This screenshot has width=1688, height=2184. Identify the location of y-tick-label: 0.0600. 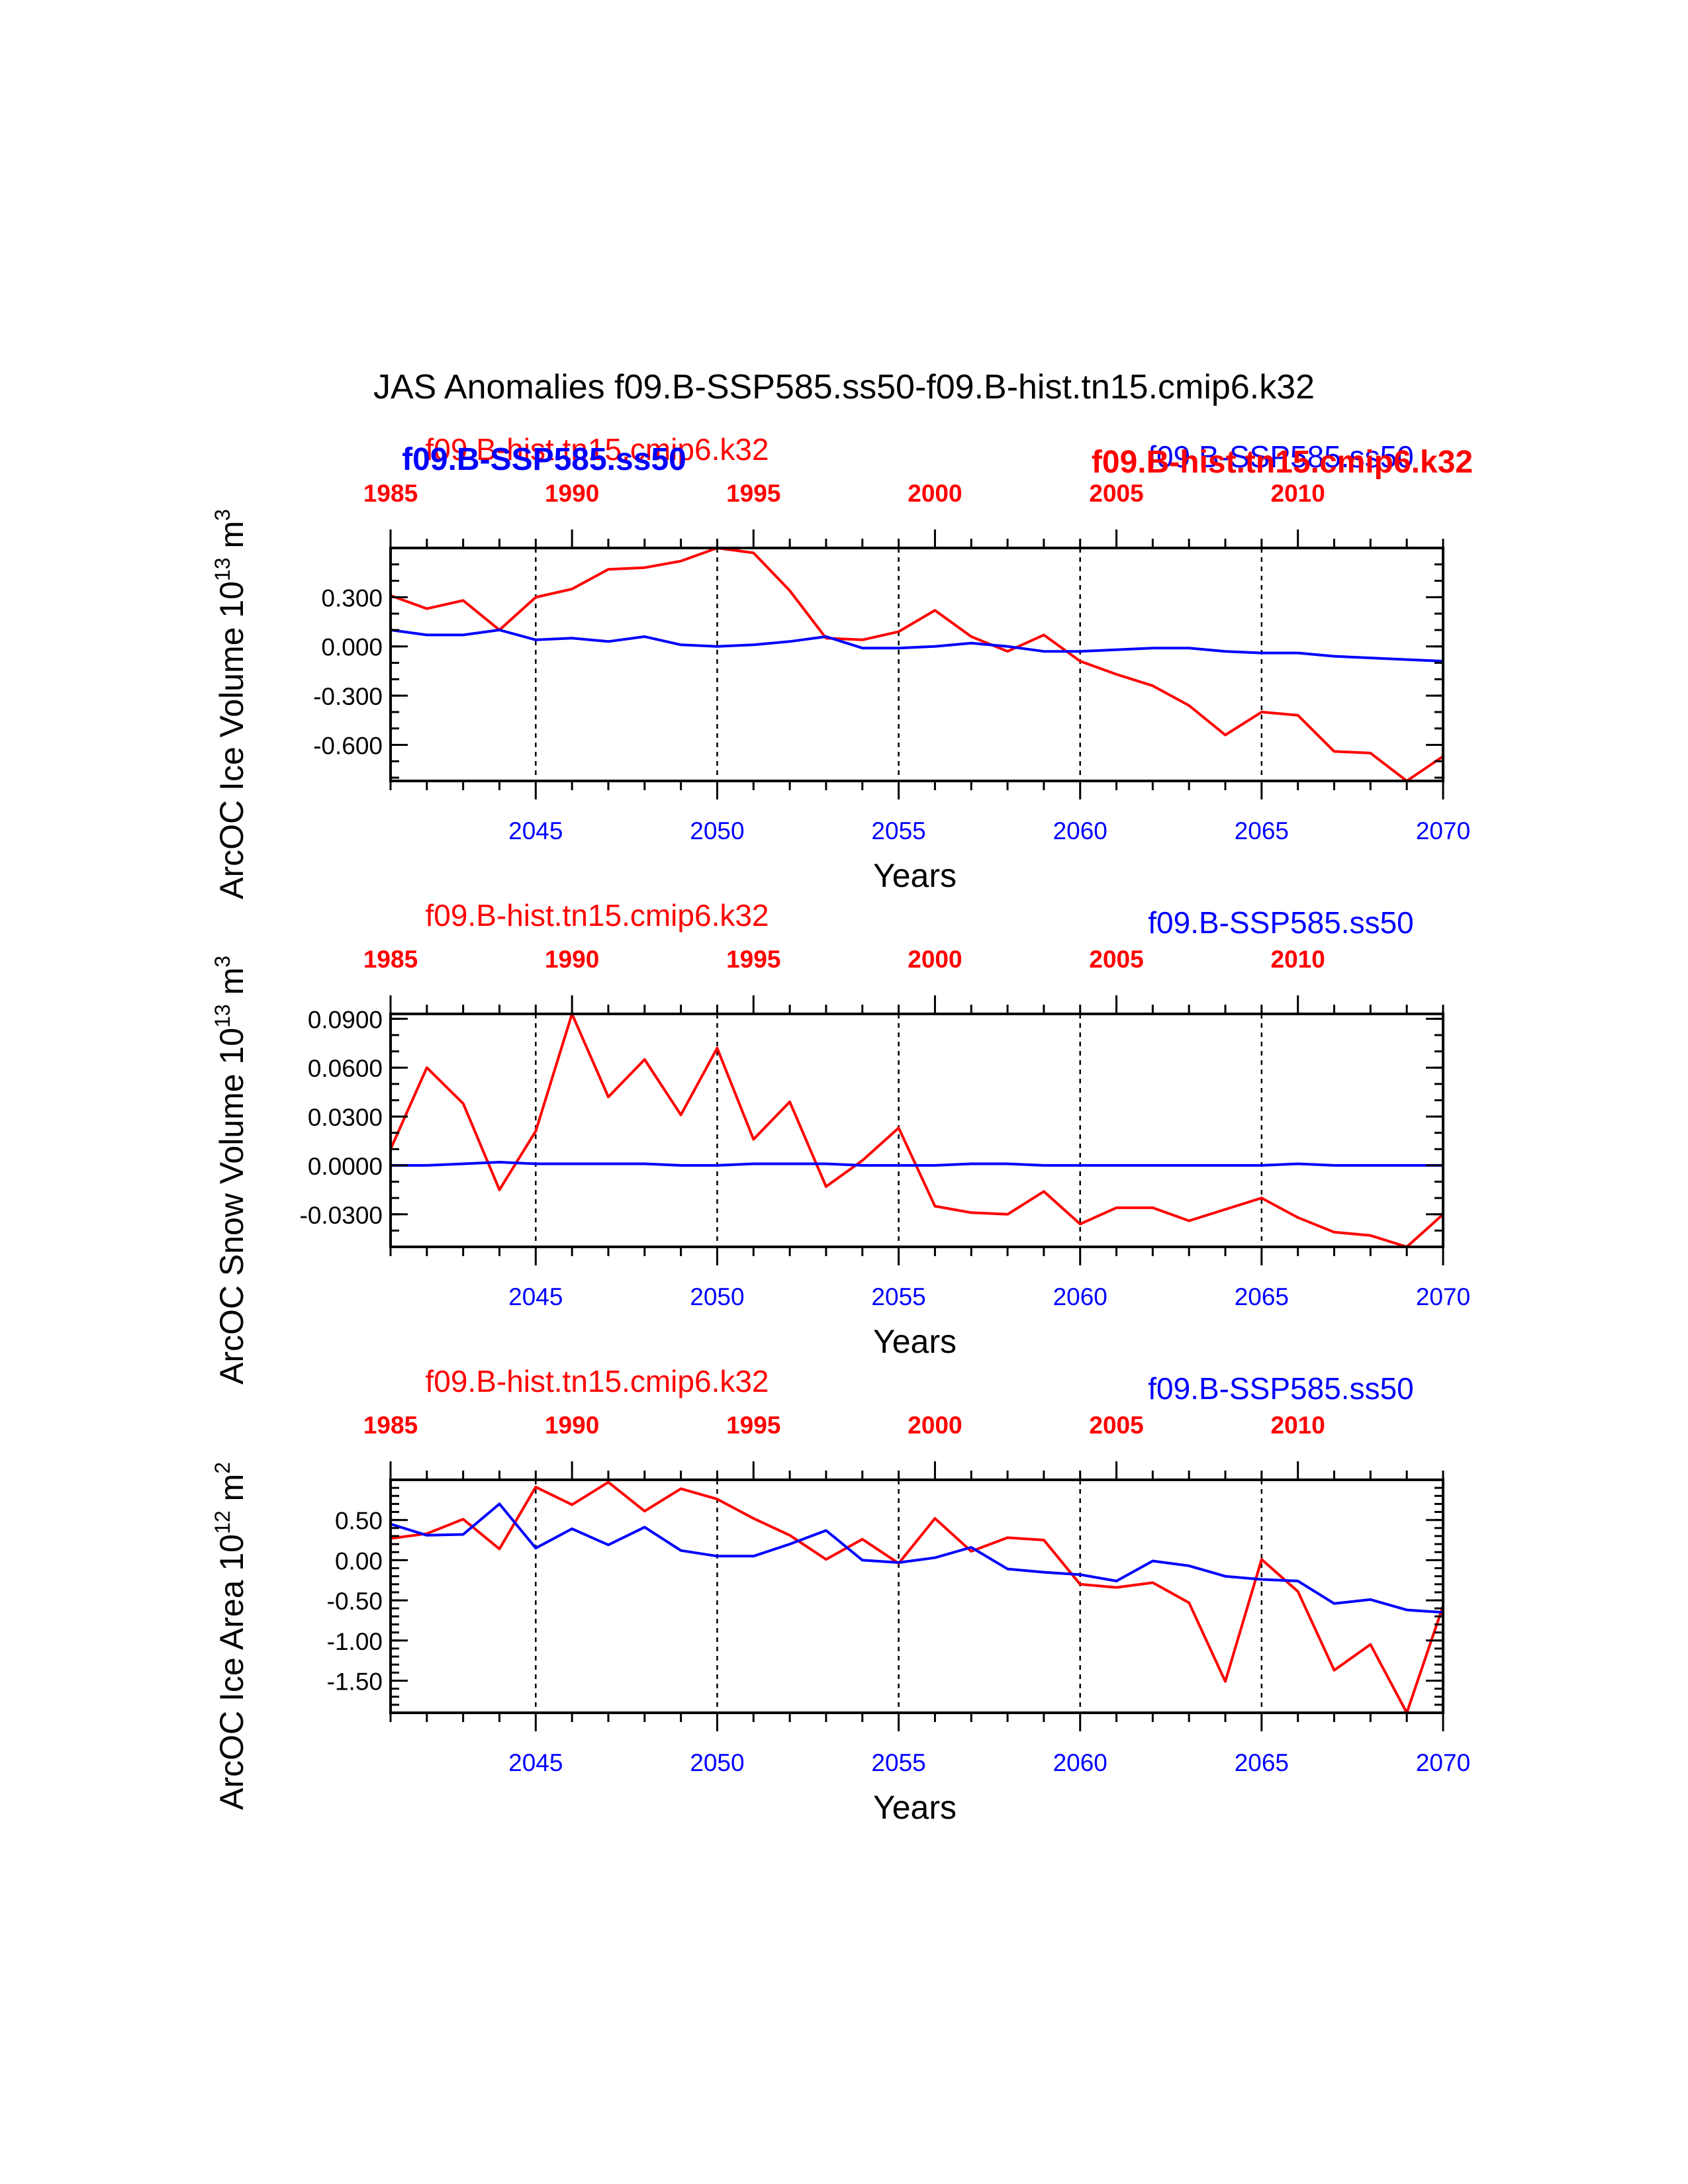
(345, 1068).